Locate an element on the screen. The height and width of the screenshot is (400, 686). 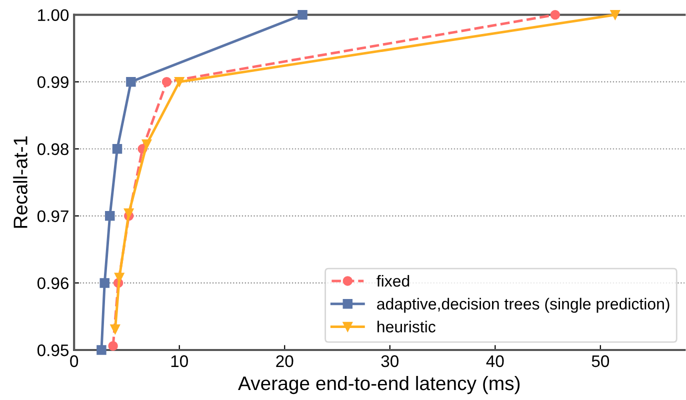
x-axis-title: Average end-to-end latency (ms) is located at coordinates (379, 385).